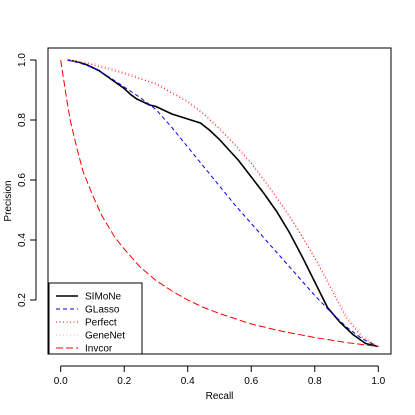 This screenshot has width=415, height=415. Describe the element at coordinates (8, 200) in the screenshot. I see `y-axis-label: Precision` at that location.